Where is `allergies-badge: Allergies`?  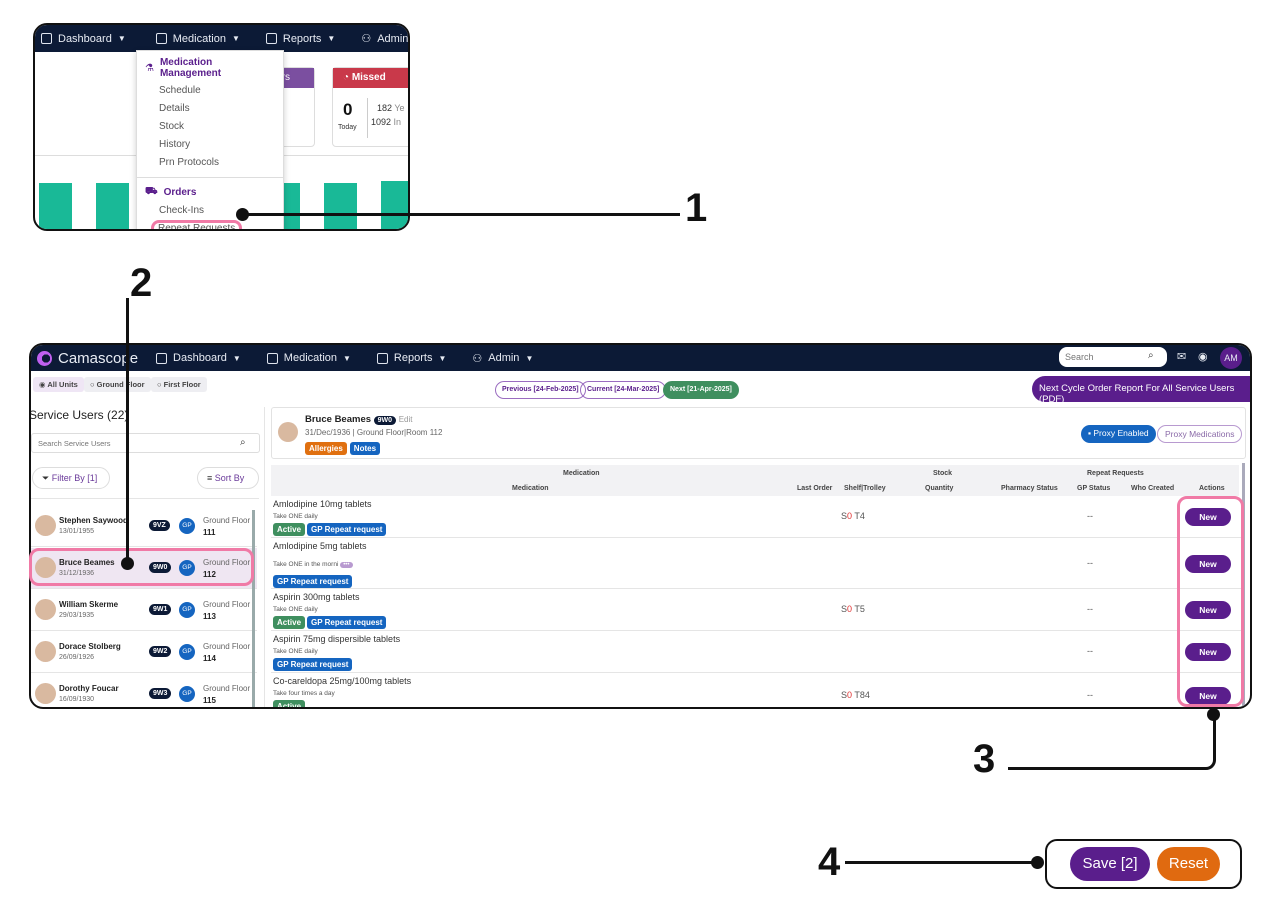 allergies-badge: Allergies is located at coordinates (326, 448).